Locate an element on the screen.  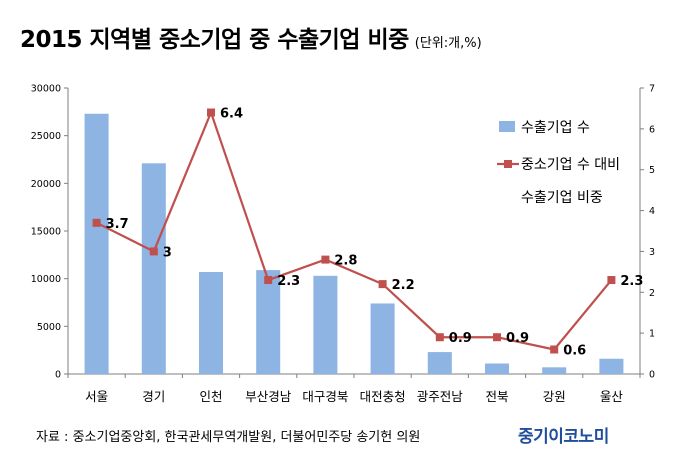
data-label: 2.8 is located at coordinates (345, 261).